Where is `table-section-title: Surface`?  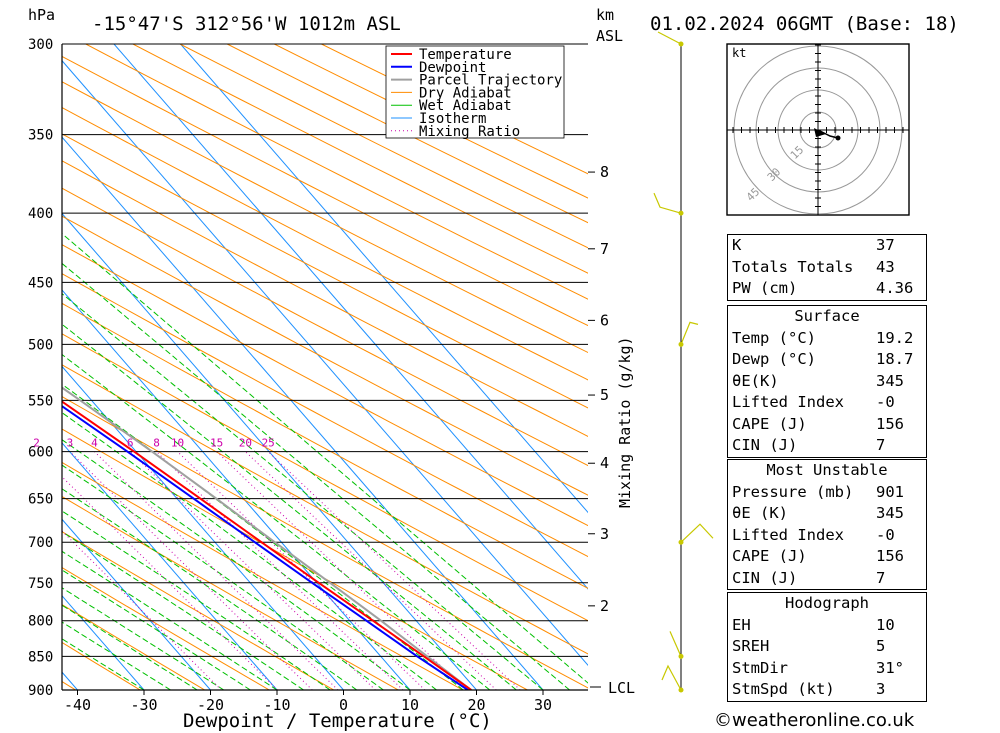
table-section-title: Surface is located at coordinates (827, 316).